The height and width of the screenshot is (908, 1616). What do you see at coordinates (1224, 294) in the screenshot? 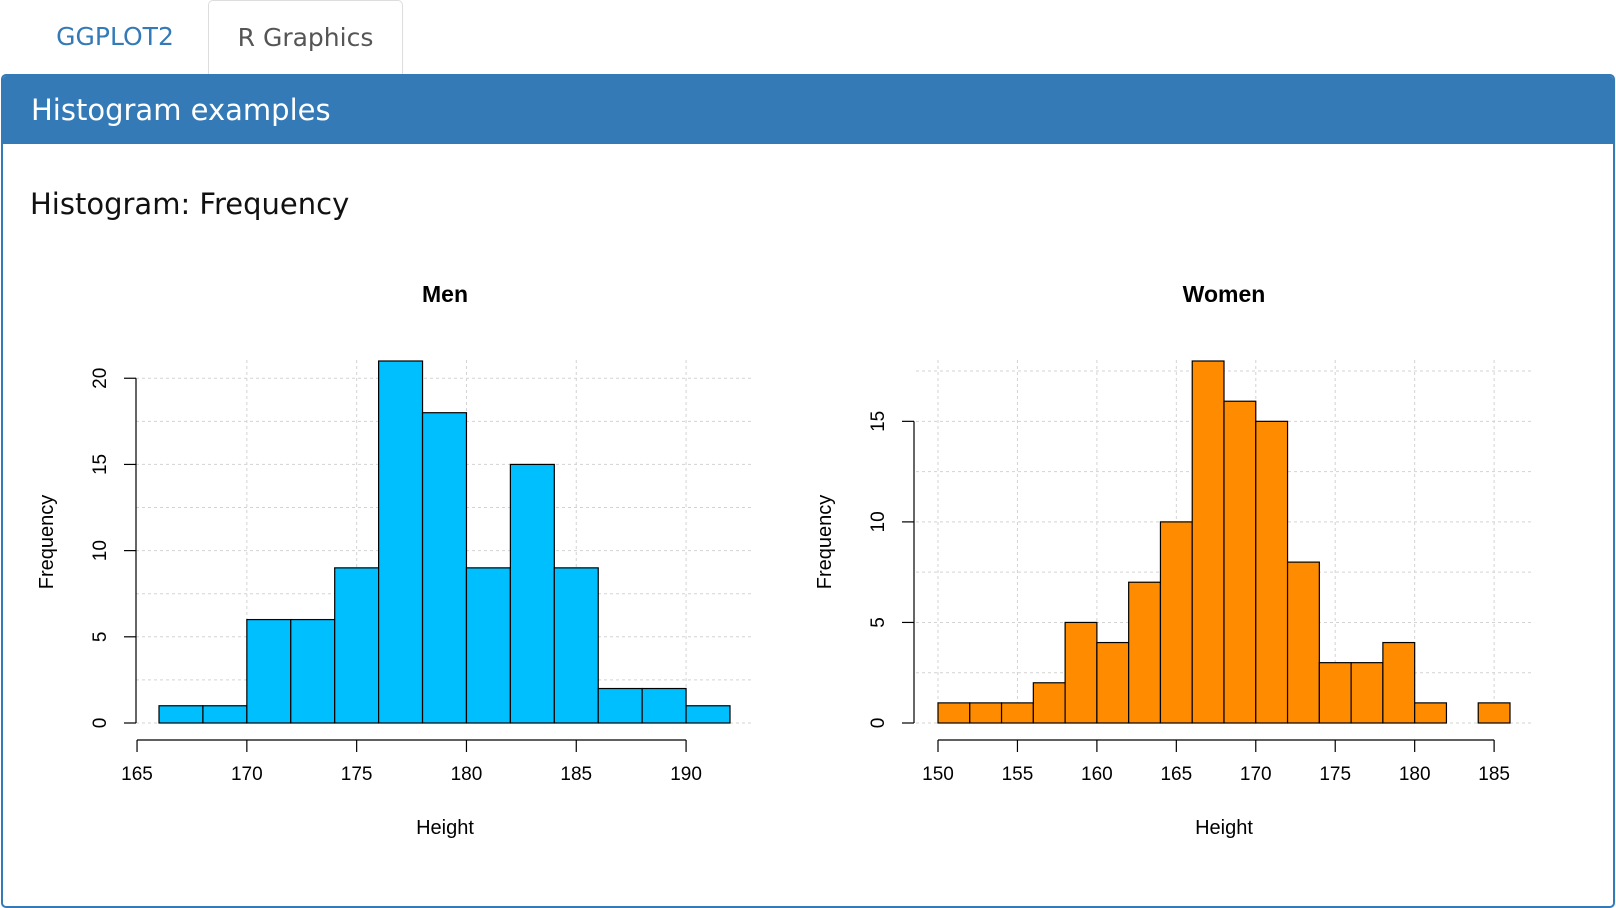
I see `chart2-title: Women` at bounding box center [1224, 294].